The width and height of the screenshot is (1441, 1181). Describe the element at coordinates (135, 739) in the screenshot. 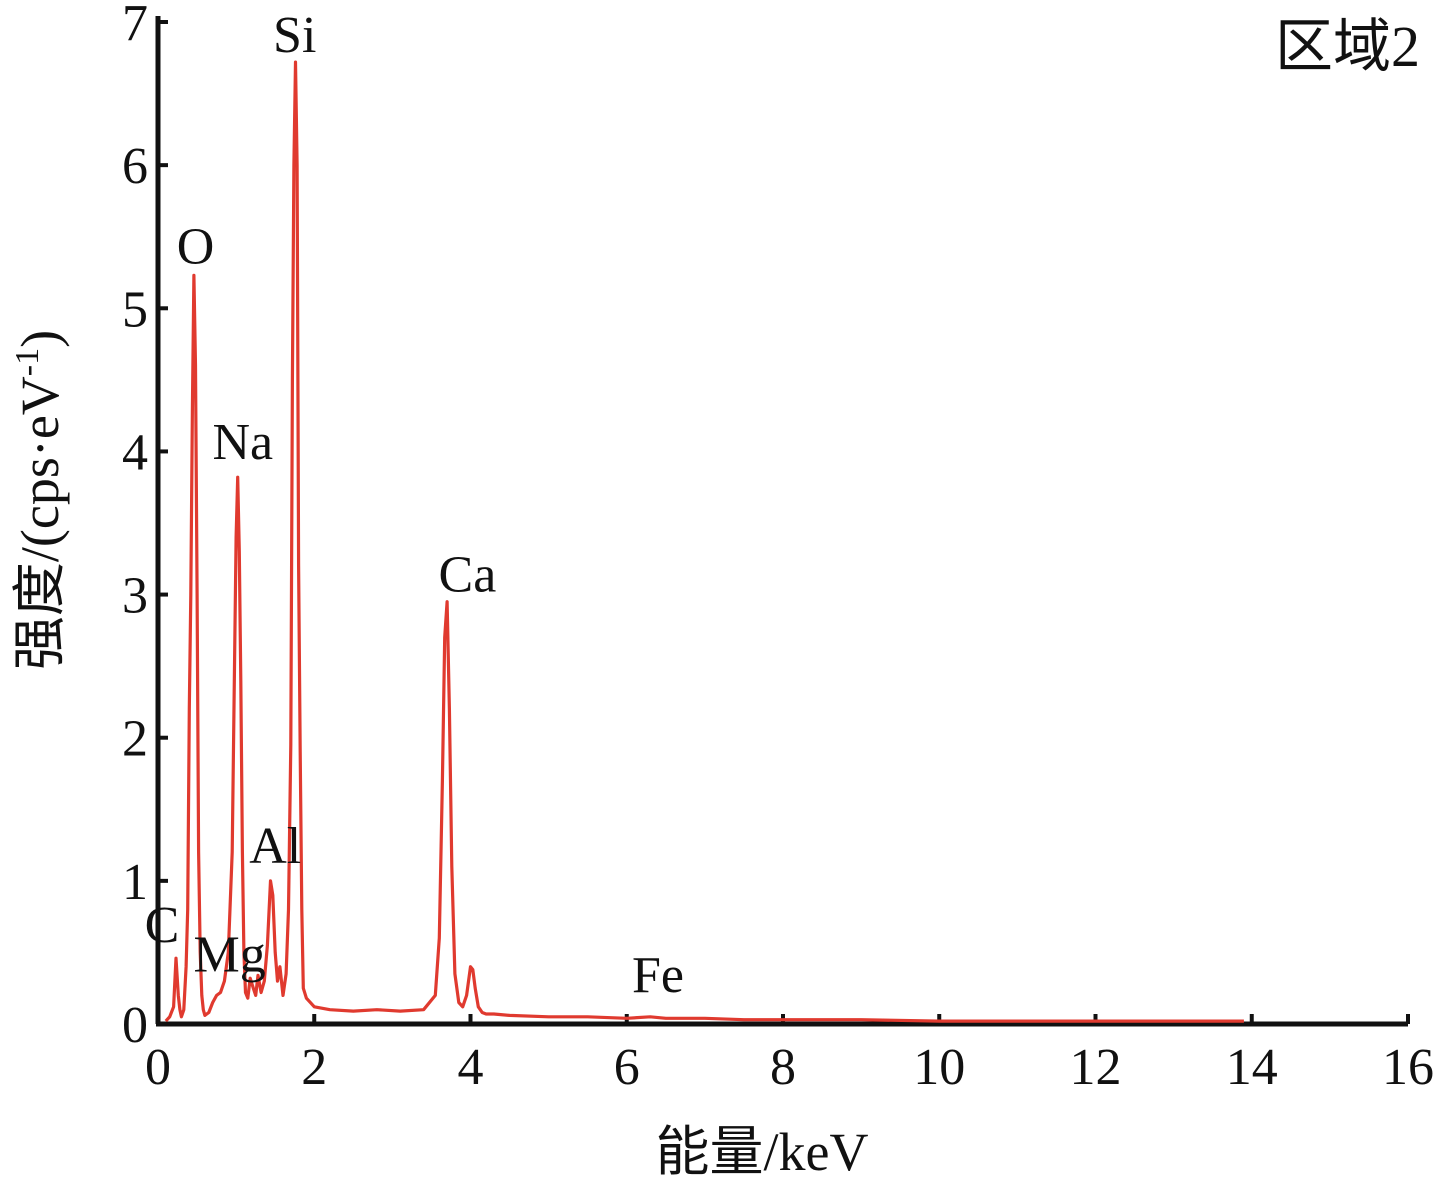

I see `y-tick-label: 2` at that location.